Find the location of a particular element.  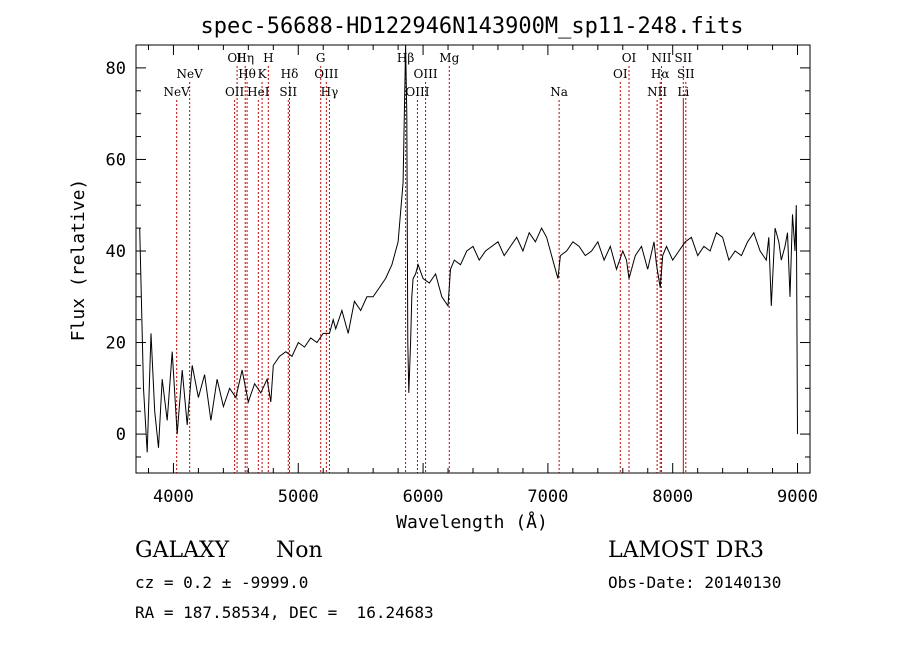

redshift-cz: cz = 0.2 ± -9999.0 is located at coordinates (222, 582).